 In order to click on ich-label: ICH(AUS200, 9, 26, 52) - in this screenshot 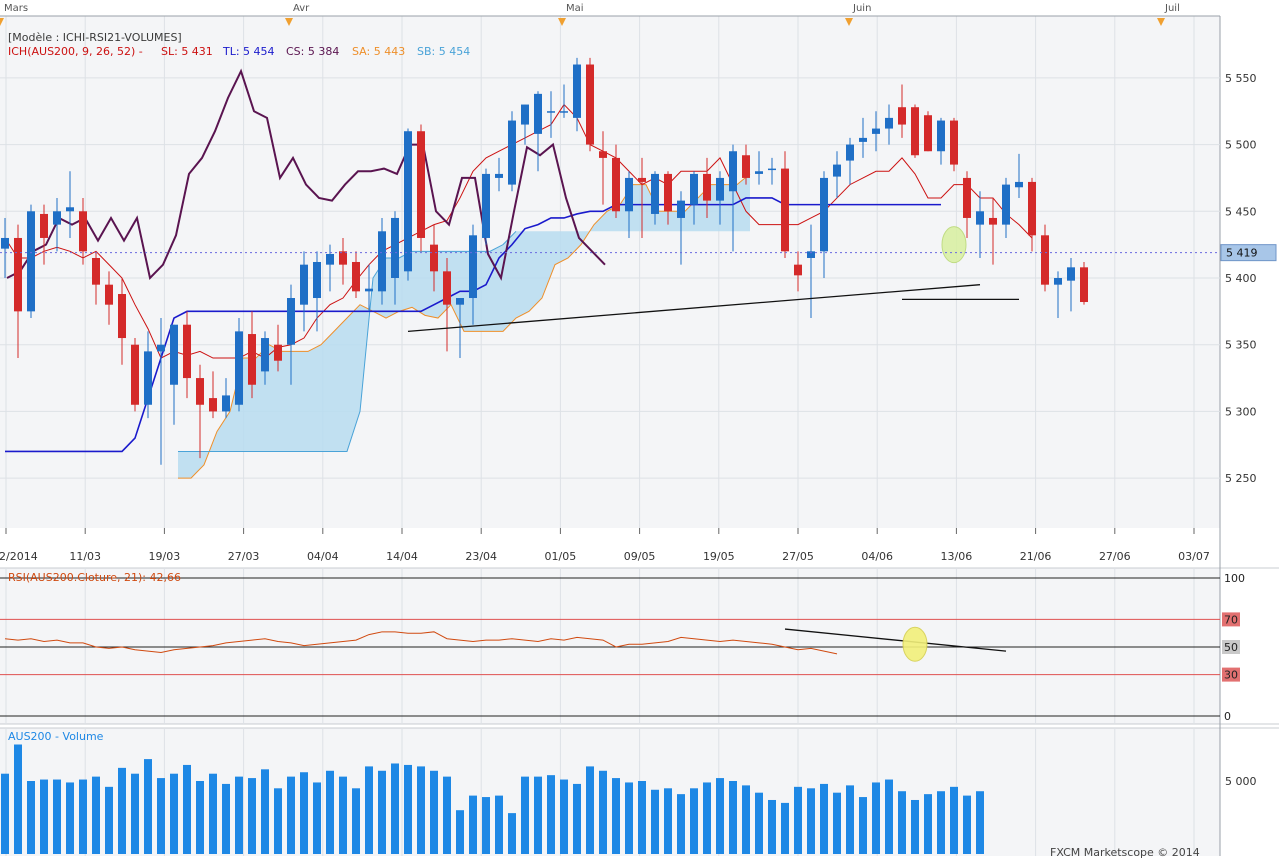, I will do `click(75, 51)`.